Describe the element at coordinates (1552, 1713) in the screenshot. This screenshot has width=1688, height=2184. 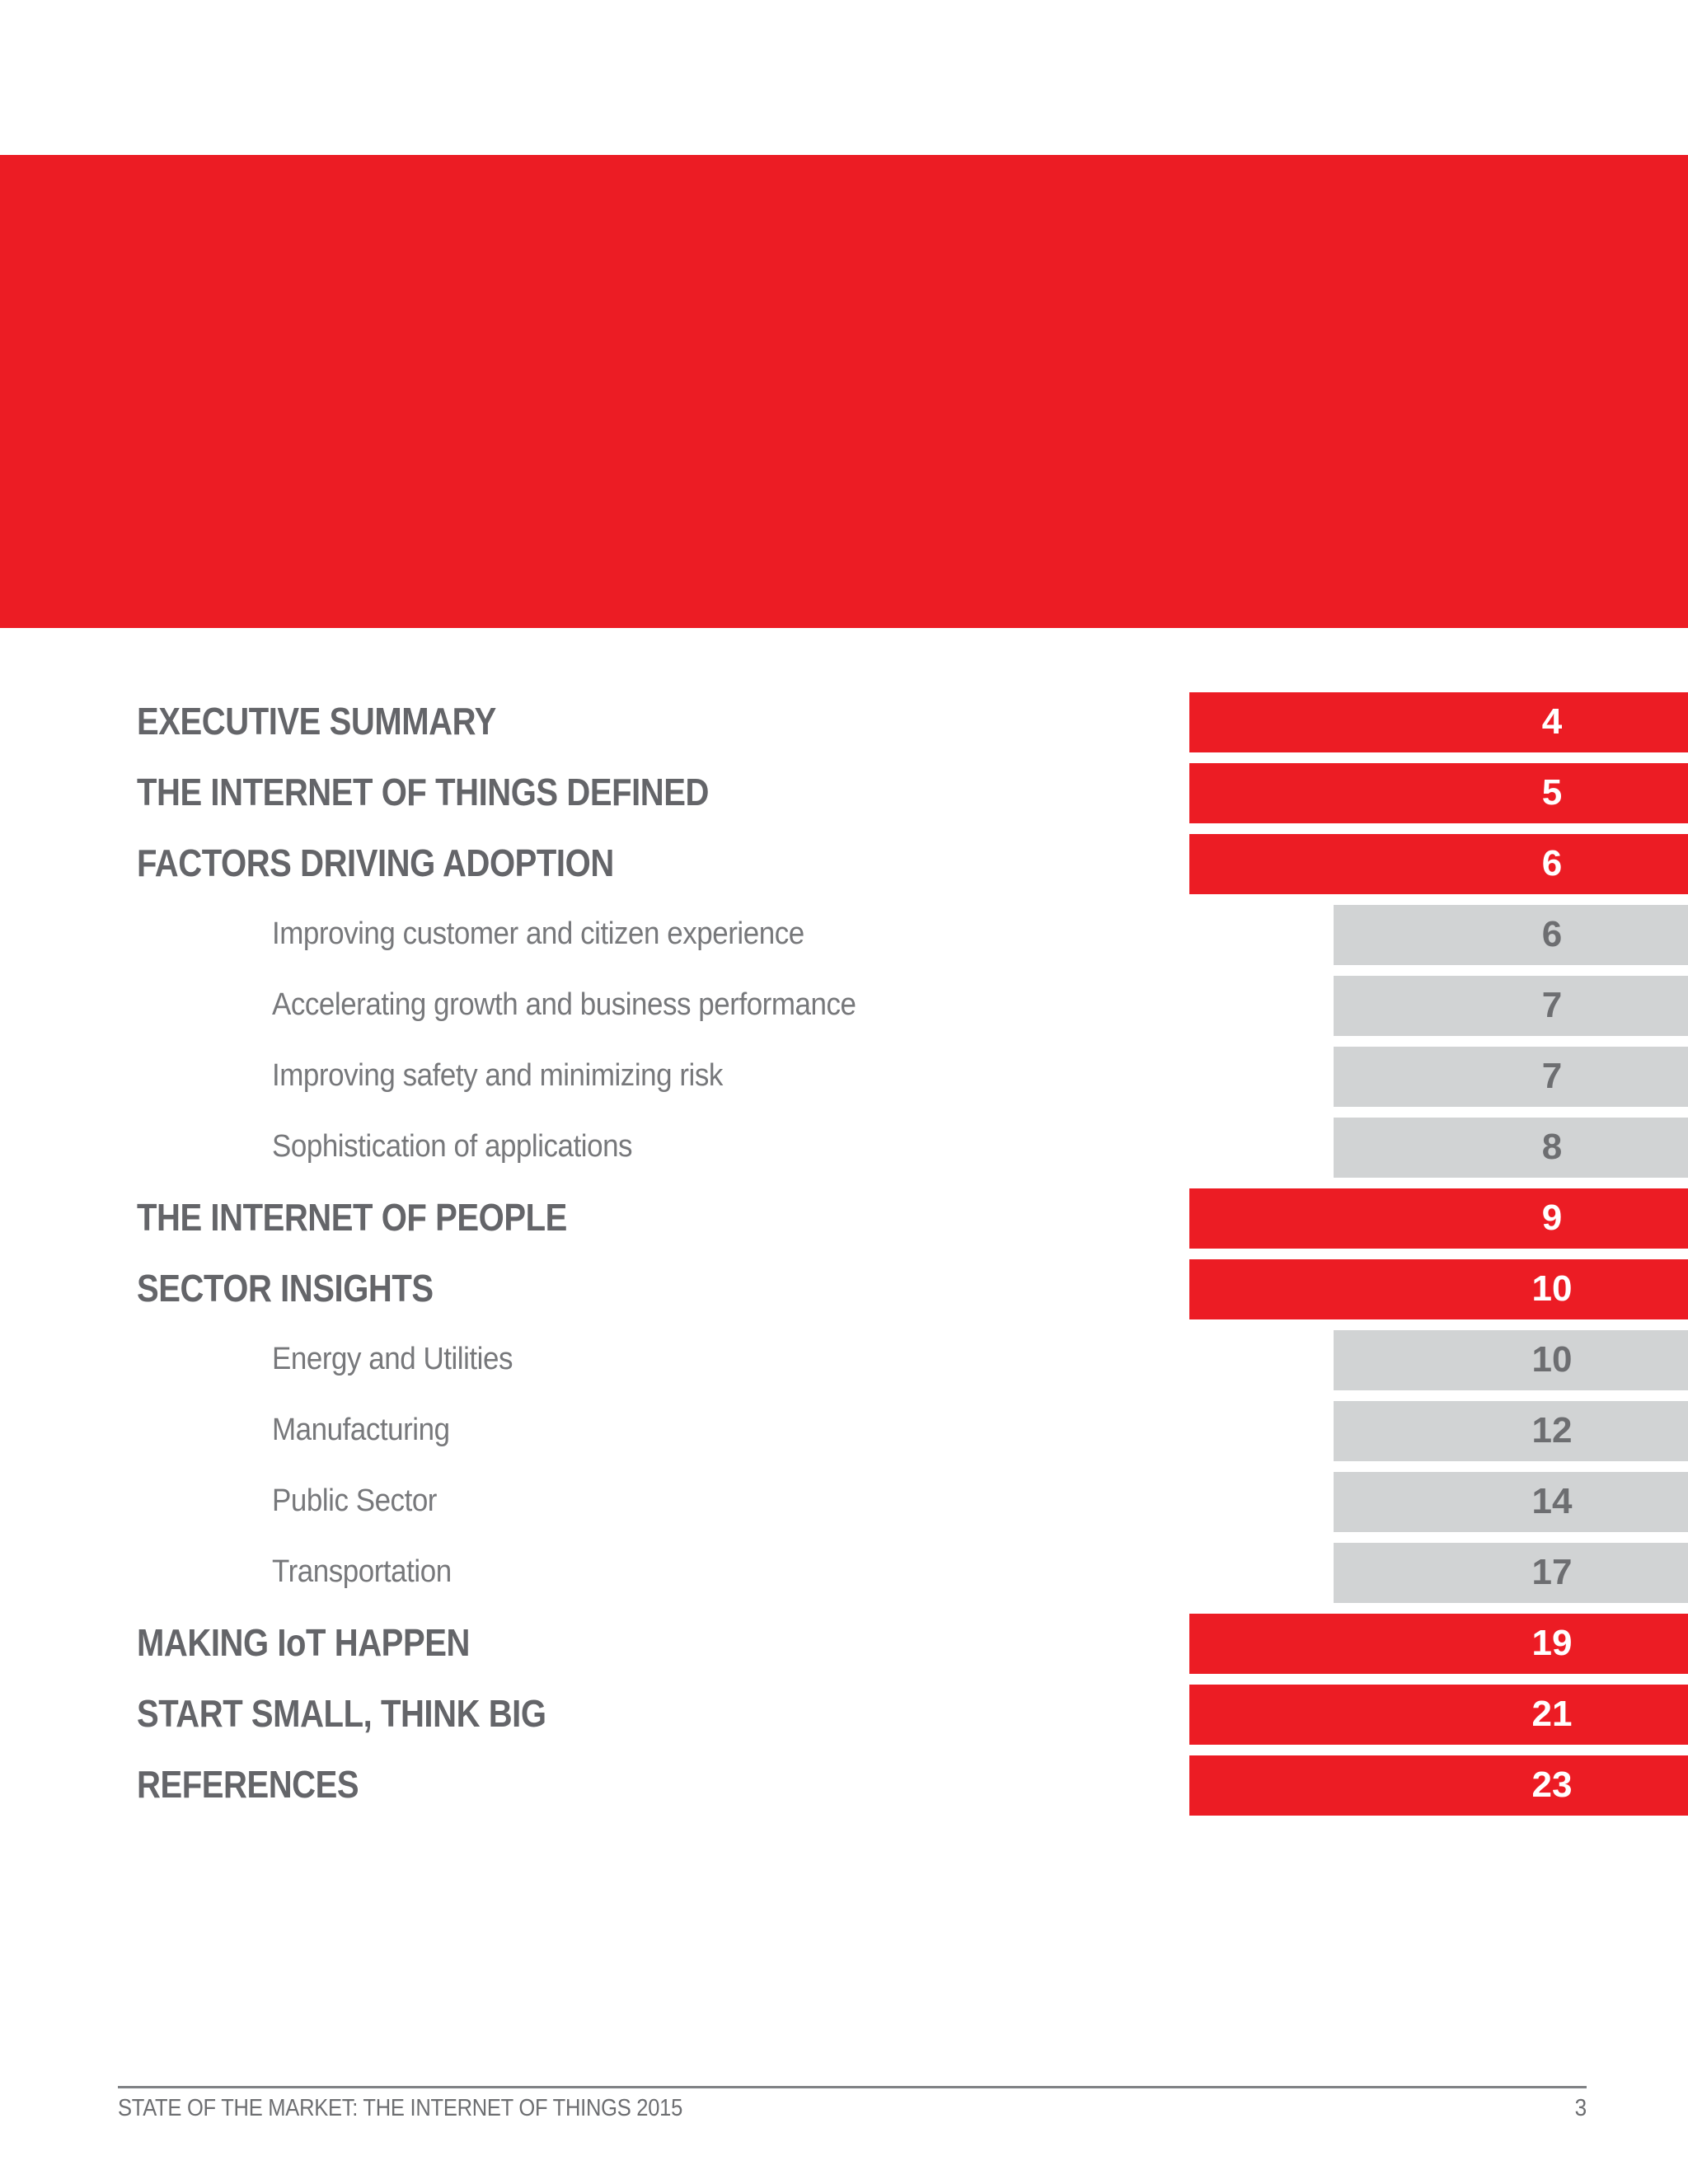
I see `toc-page-number: 21` at that location.